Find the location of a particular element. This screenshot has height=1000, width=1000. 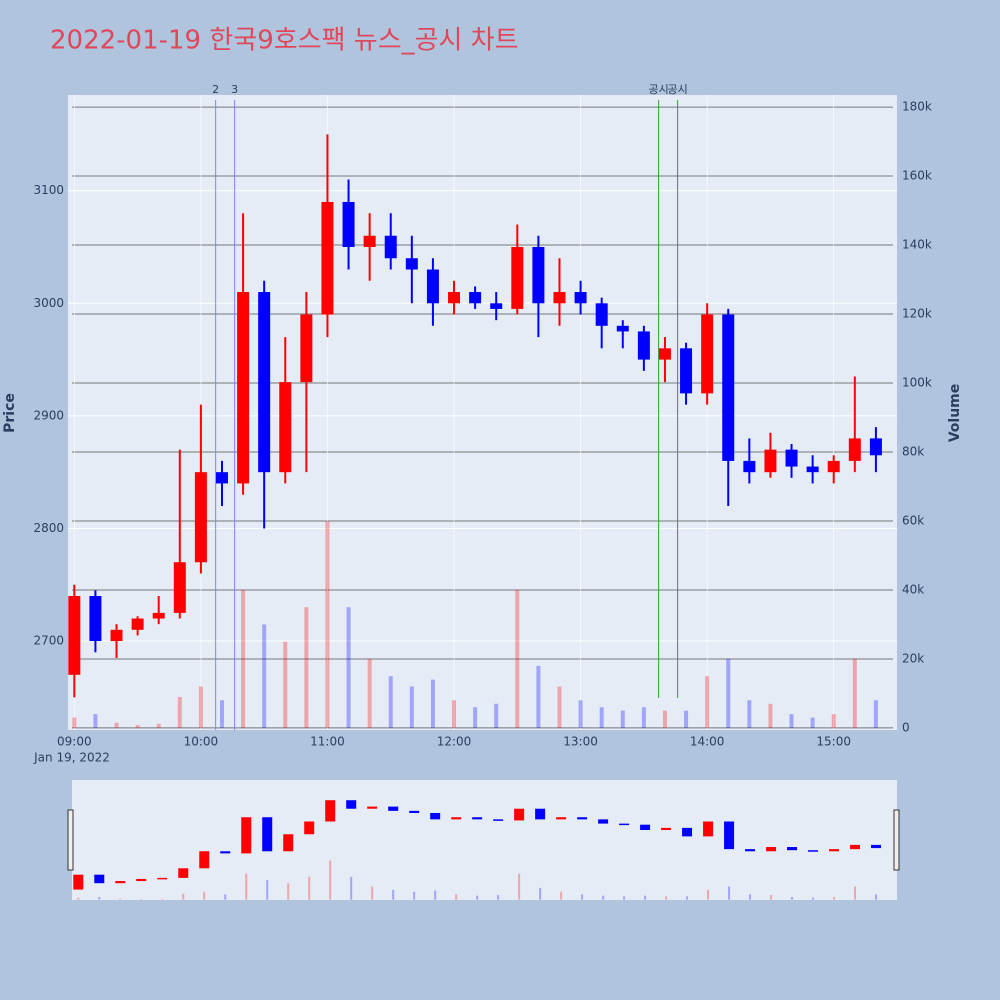

y-tick-label: 2900 is located at coordinates (48, 415).